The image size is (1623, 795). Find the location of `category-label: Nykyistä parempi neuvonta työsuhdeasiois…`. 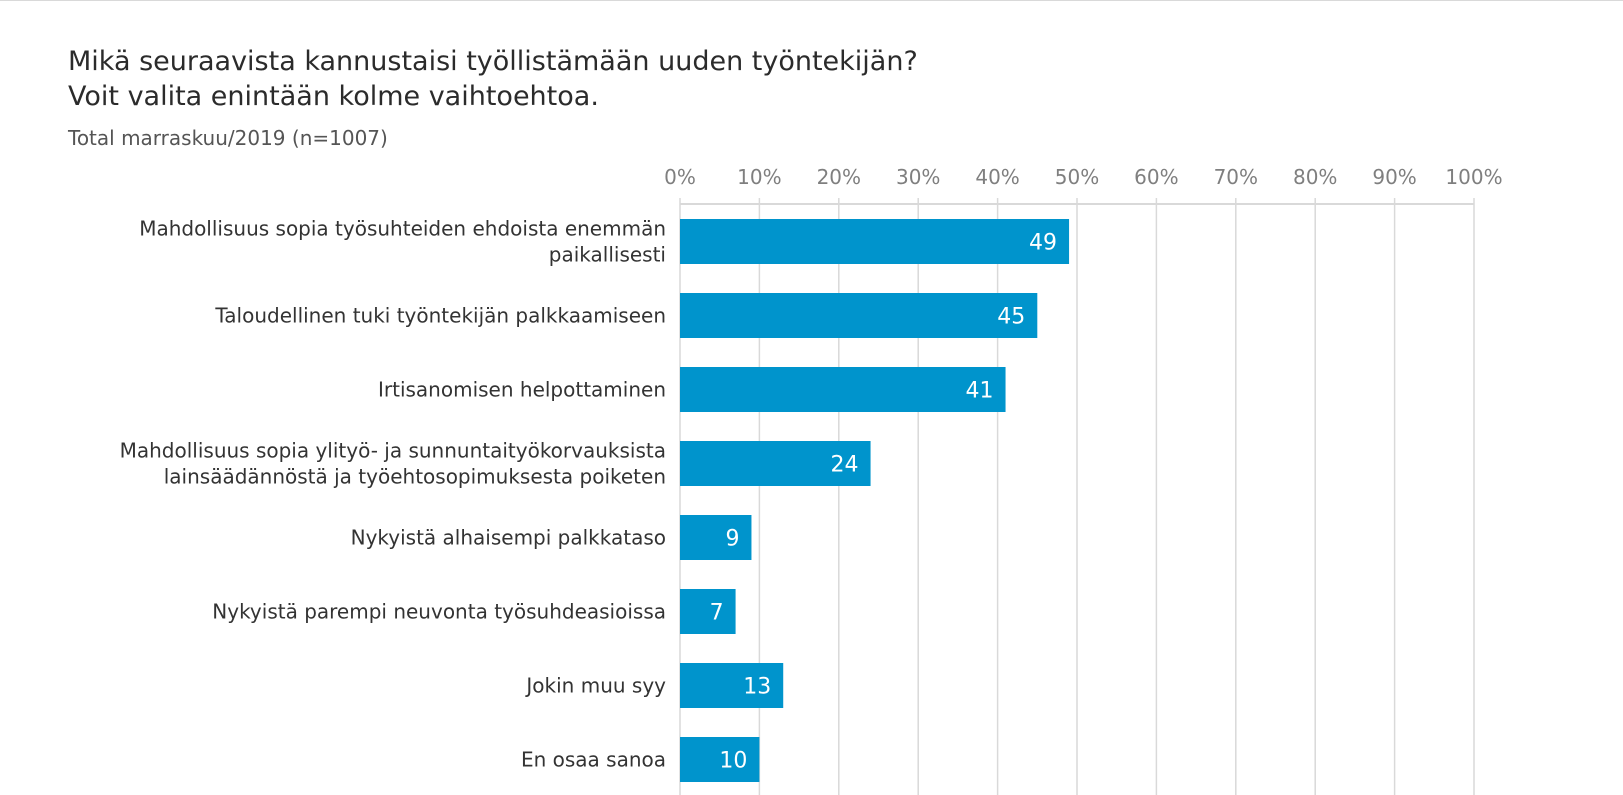

category-label: Nykyistä parempi neuvonta työsuhdeasiois… is located at coordinates (439, 612).